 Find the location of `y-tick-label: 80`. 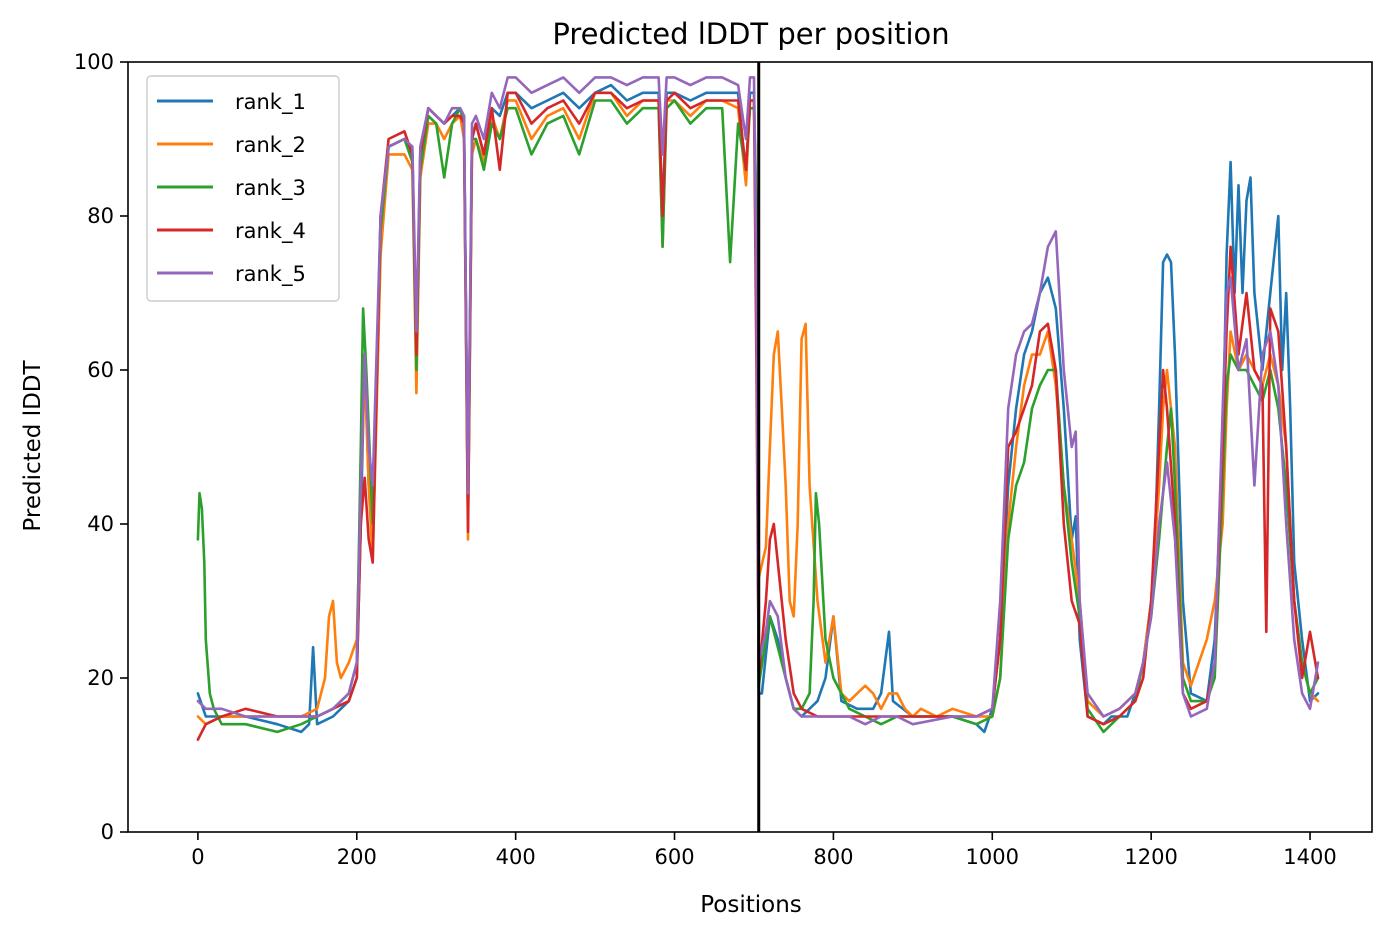

y-tick-label: 80 is located at coordinates (100, 216).